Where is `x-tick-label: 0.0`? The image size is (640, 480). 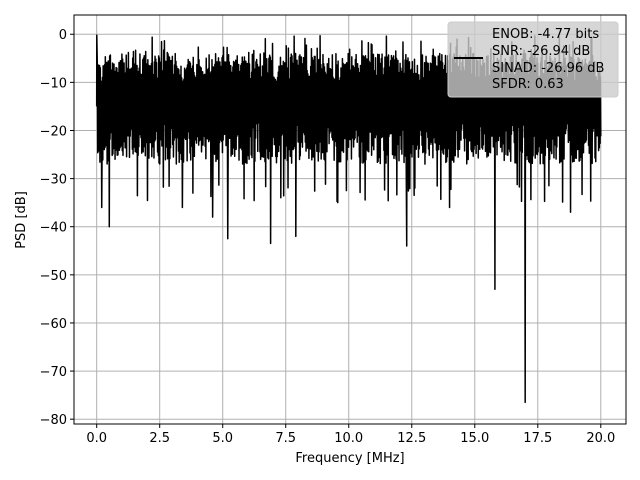 x-tick-label: 0.0 is located at coordinates (96, 438).